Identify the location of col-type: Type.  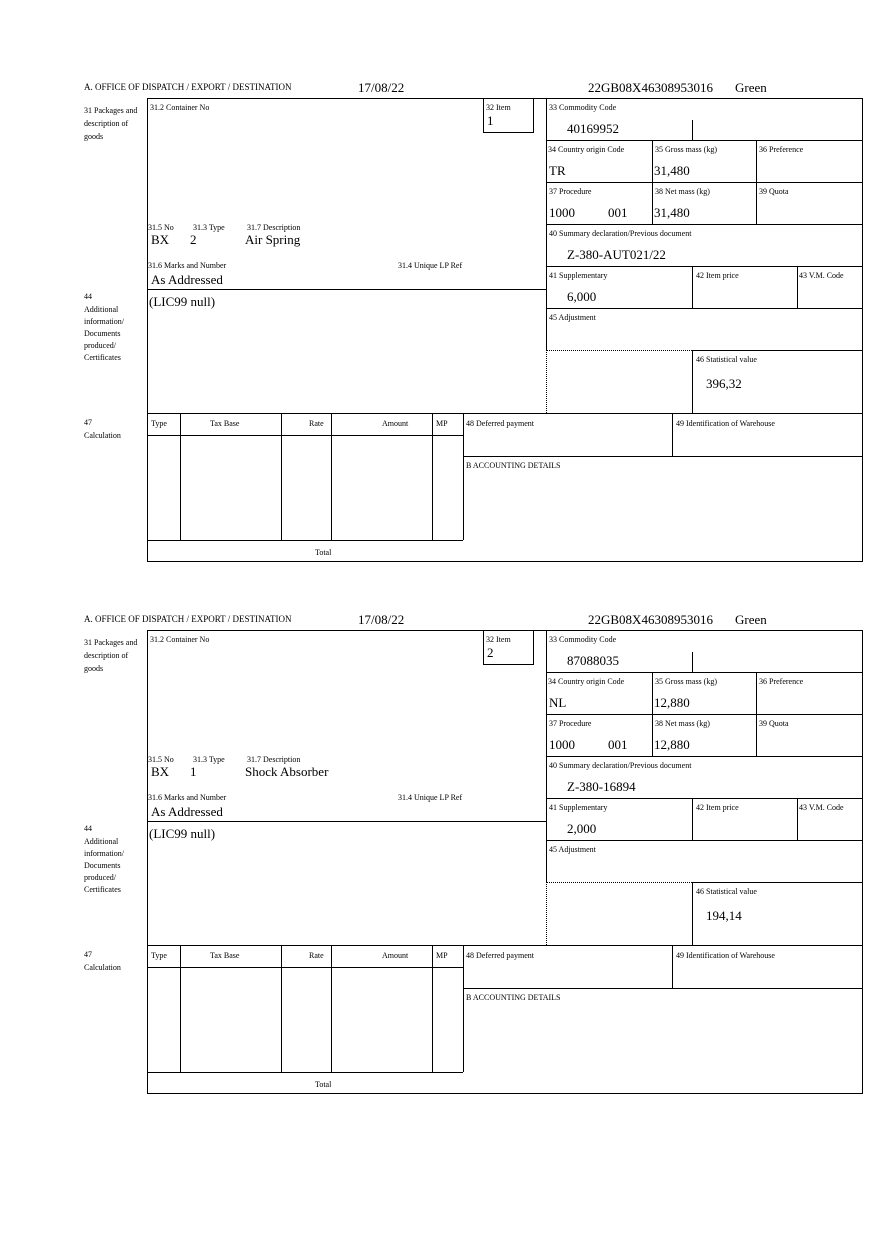
(159, 423).